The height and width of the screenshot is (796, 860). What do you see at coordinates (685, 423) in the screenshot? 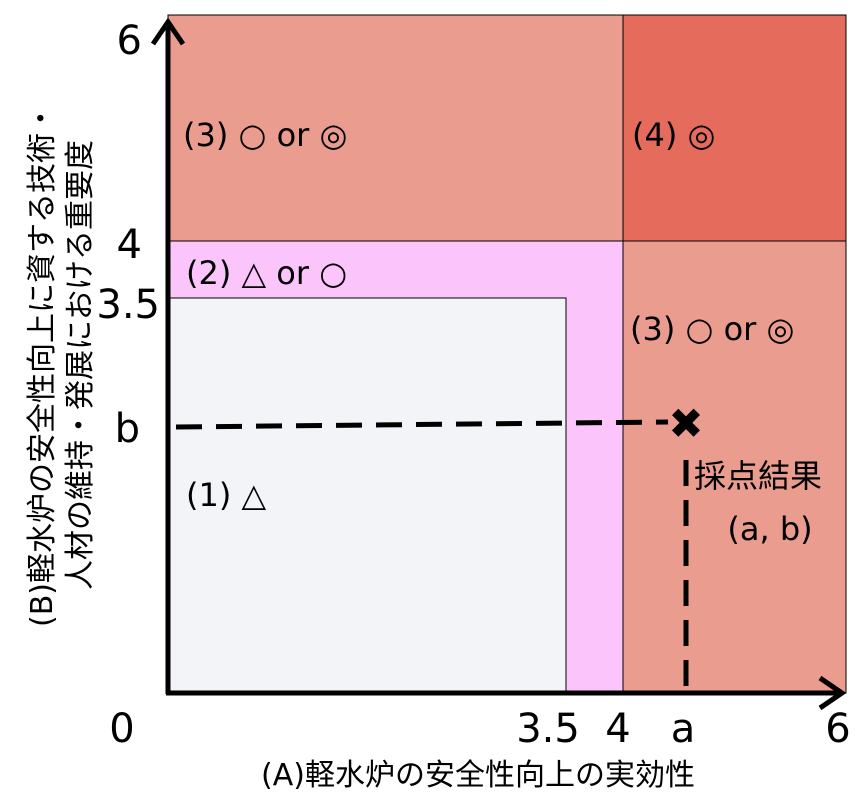
I see `result-marker: ✖` at bounding box center [685, 423].